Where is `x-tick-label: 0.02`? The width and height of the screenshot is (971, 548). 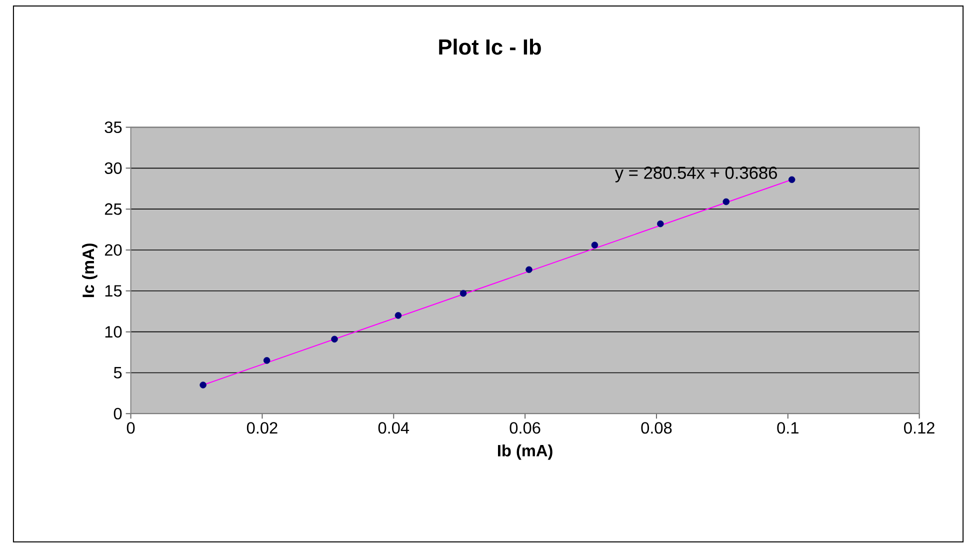
x-tick-label: 0.02 is located at coordinates (262, 428).